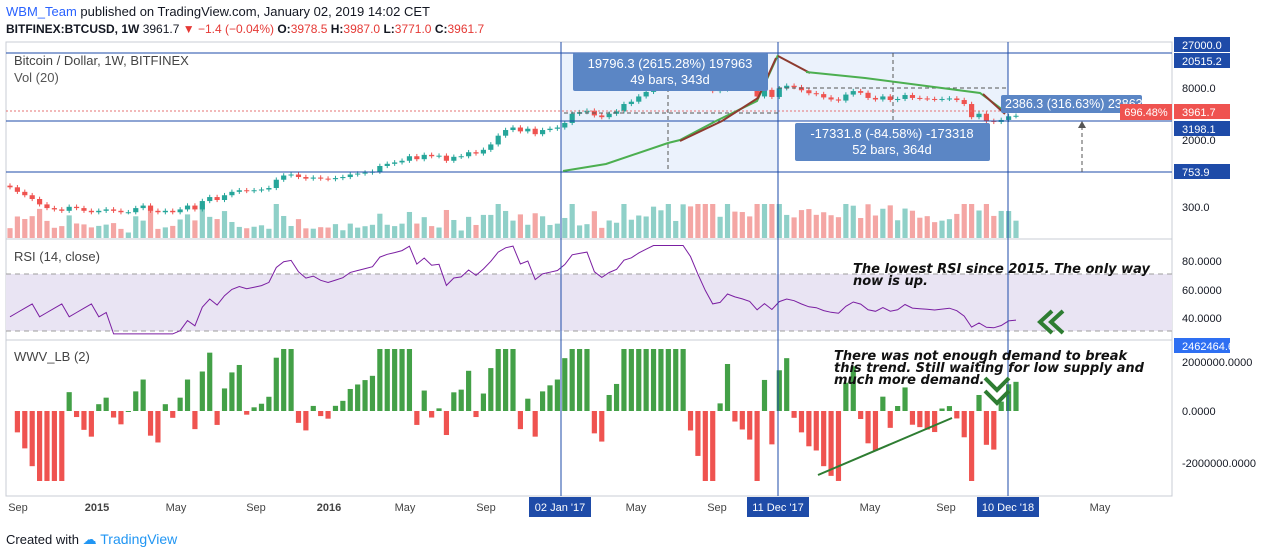 The image size is (1274, 557). What do you see at coordinates (909, 380) in the screenshot?
I see `wwv-annotation-line3: much more demand.` at bounding box center [909, 380].